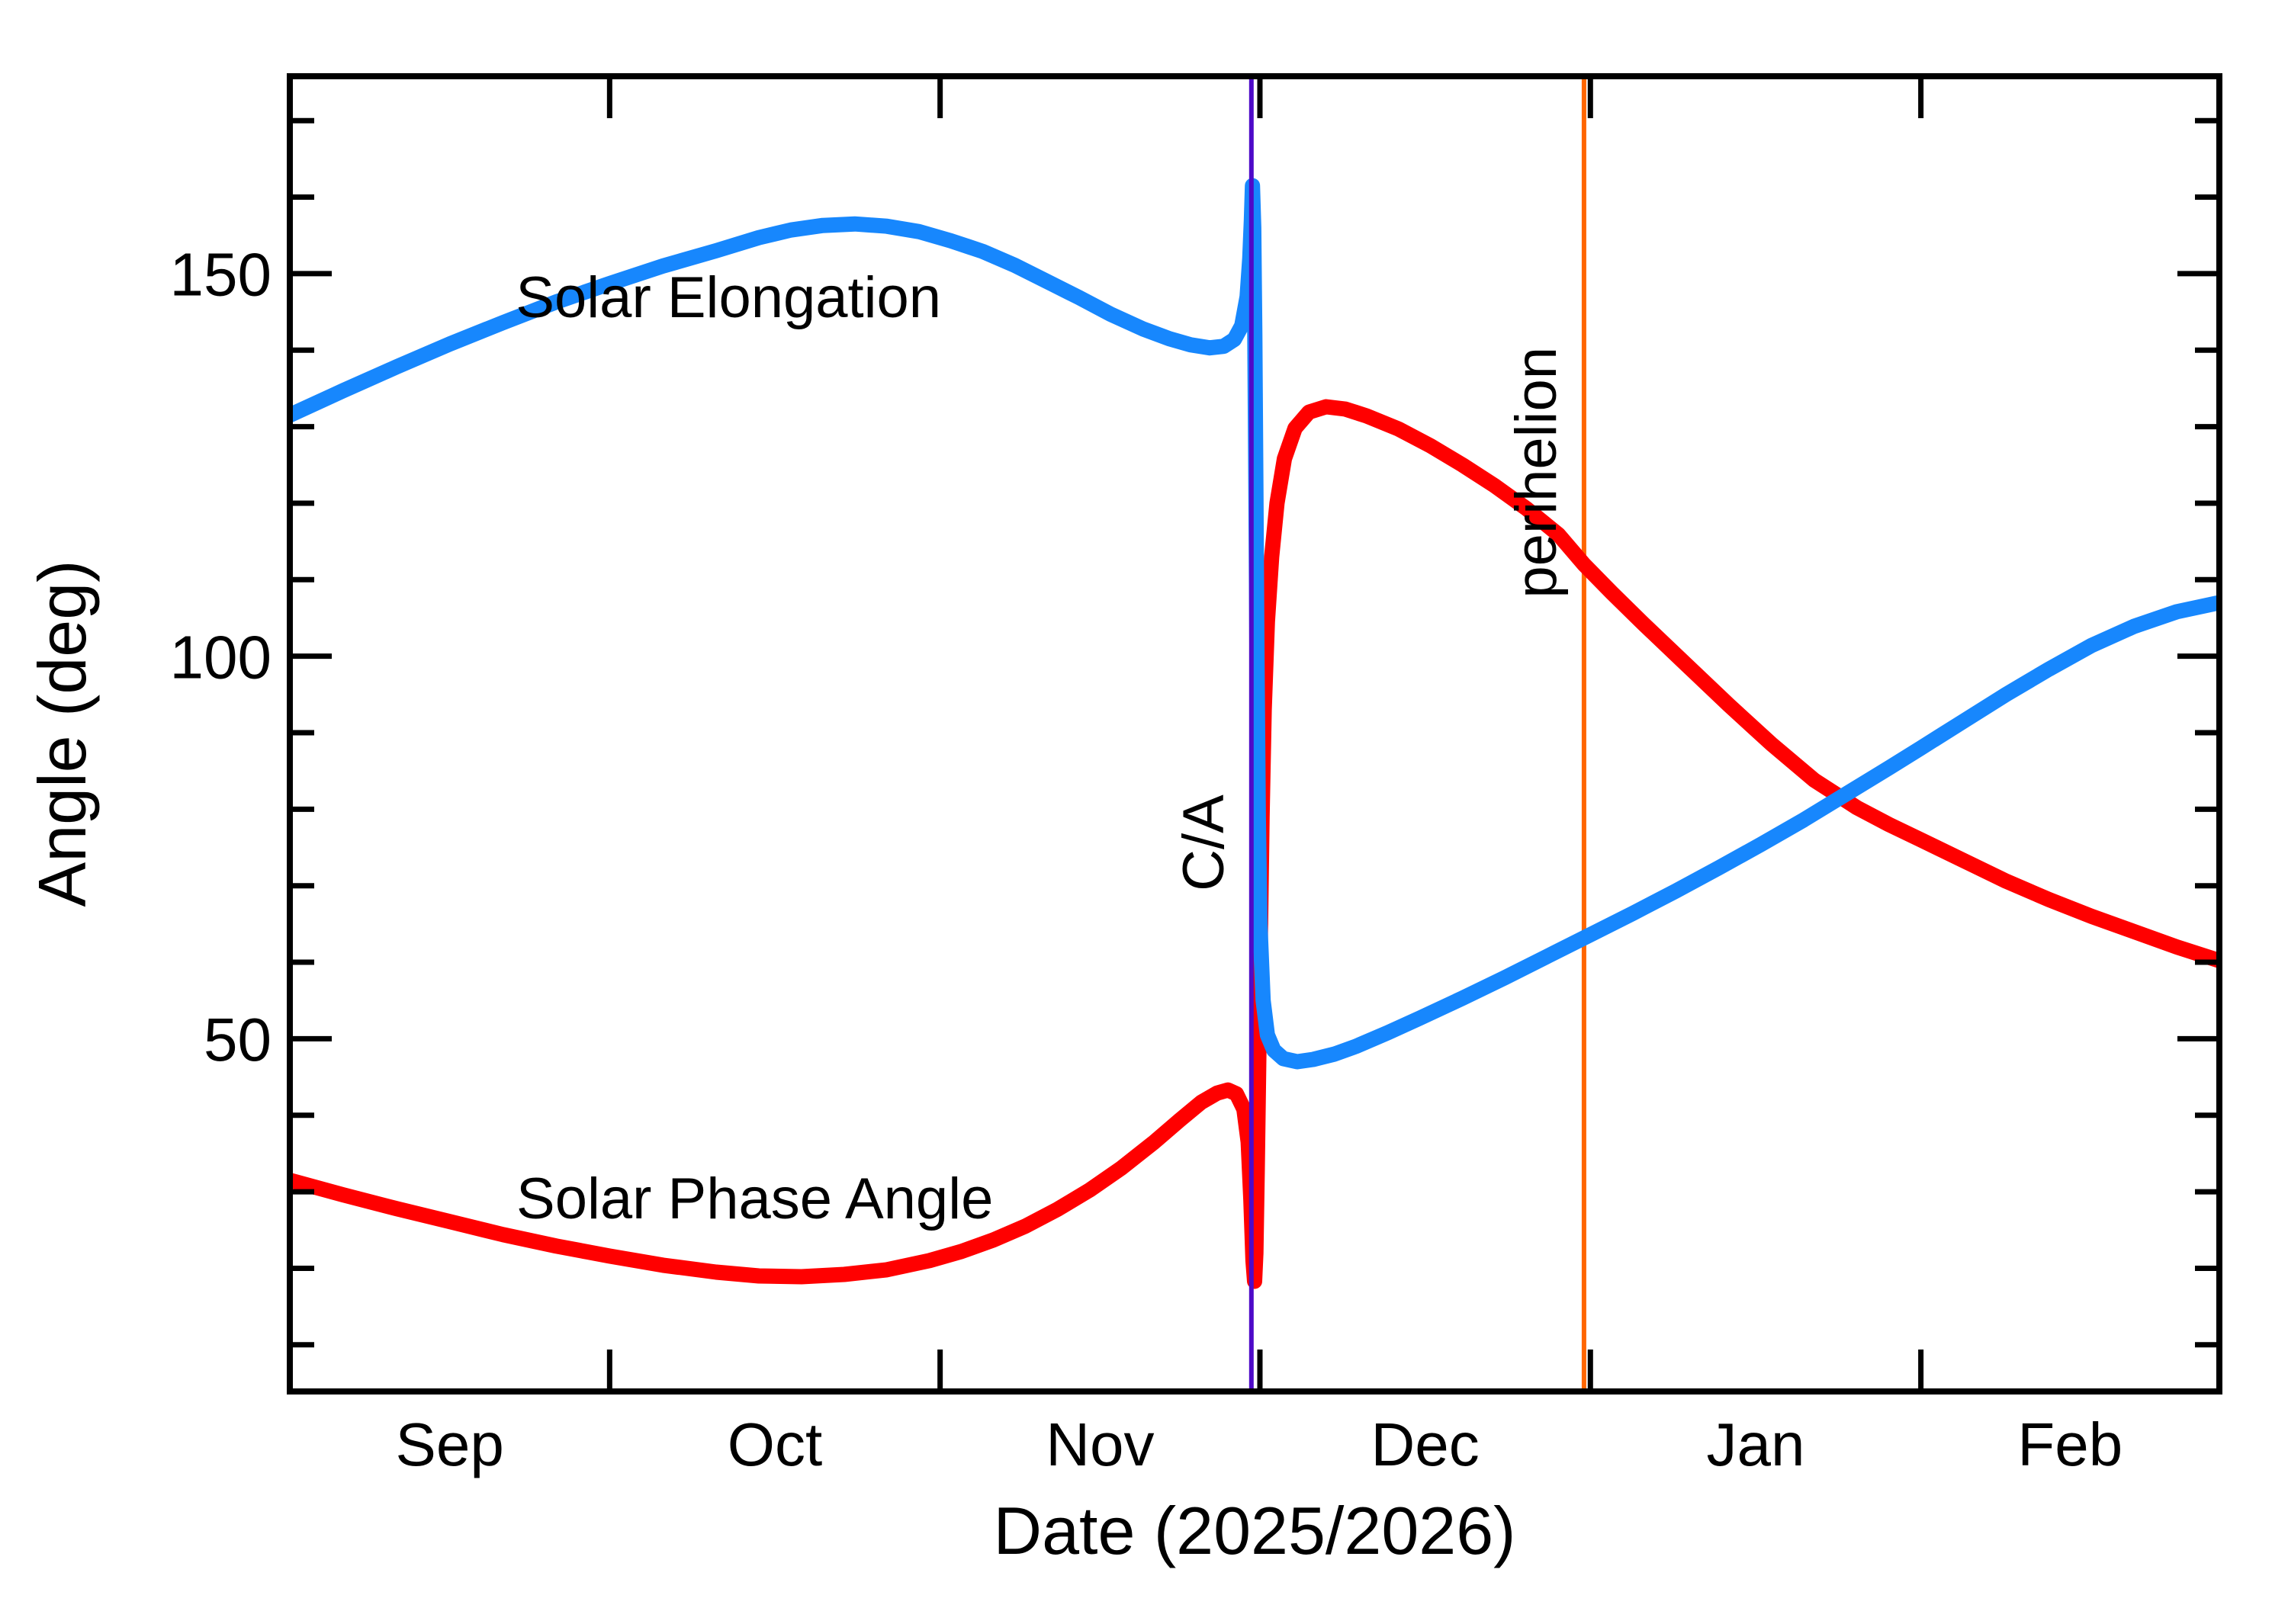 The image size is (2288, 1624). Describe the element at coordinates (1204, 842) in the screenshot. I see `closest-approach-label: C/A` at that location.